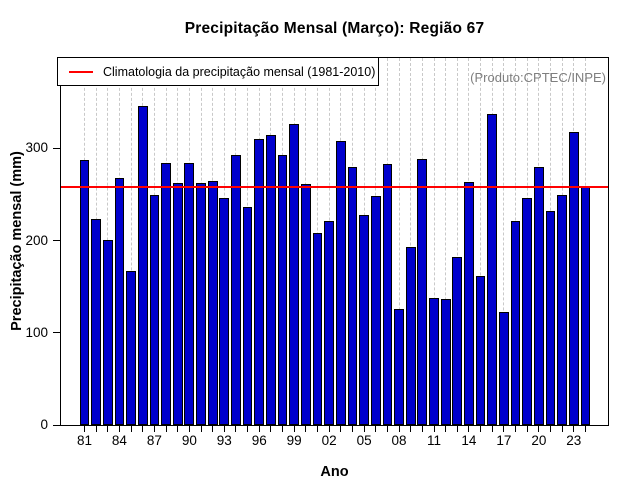  I want to click on x-tick-label-2014: 14, so click(469, 440).